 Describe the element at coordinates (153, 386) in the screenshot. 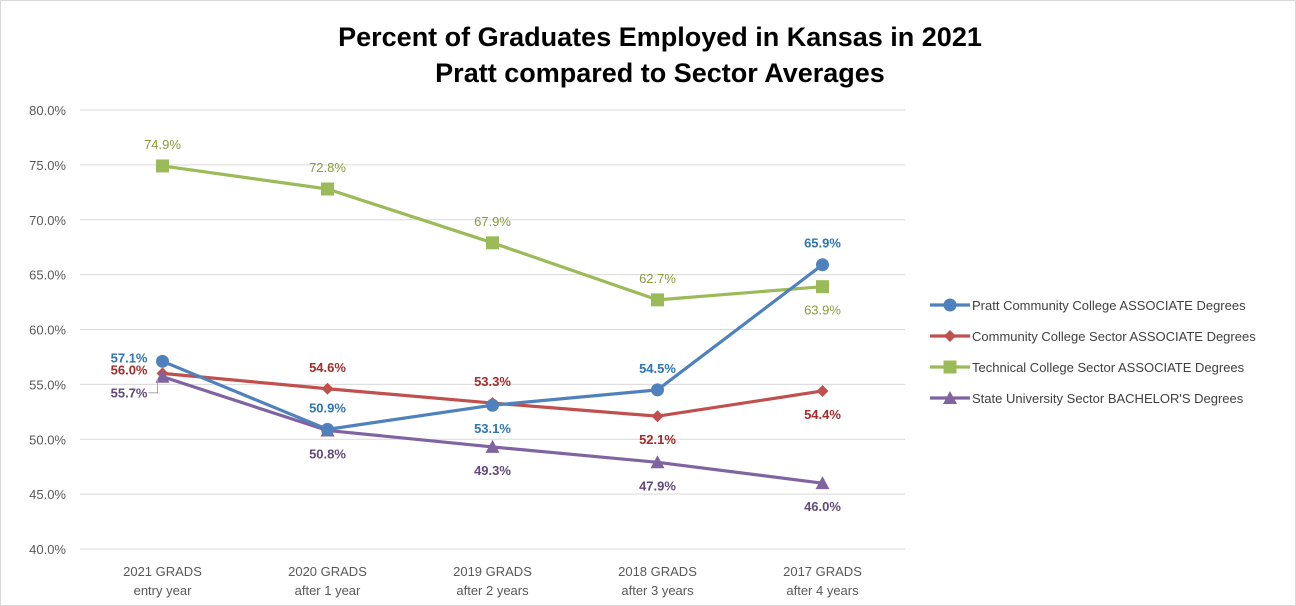

I see `callout-leader-line` at that location.